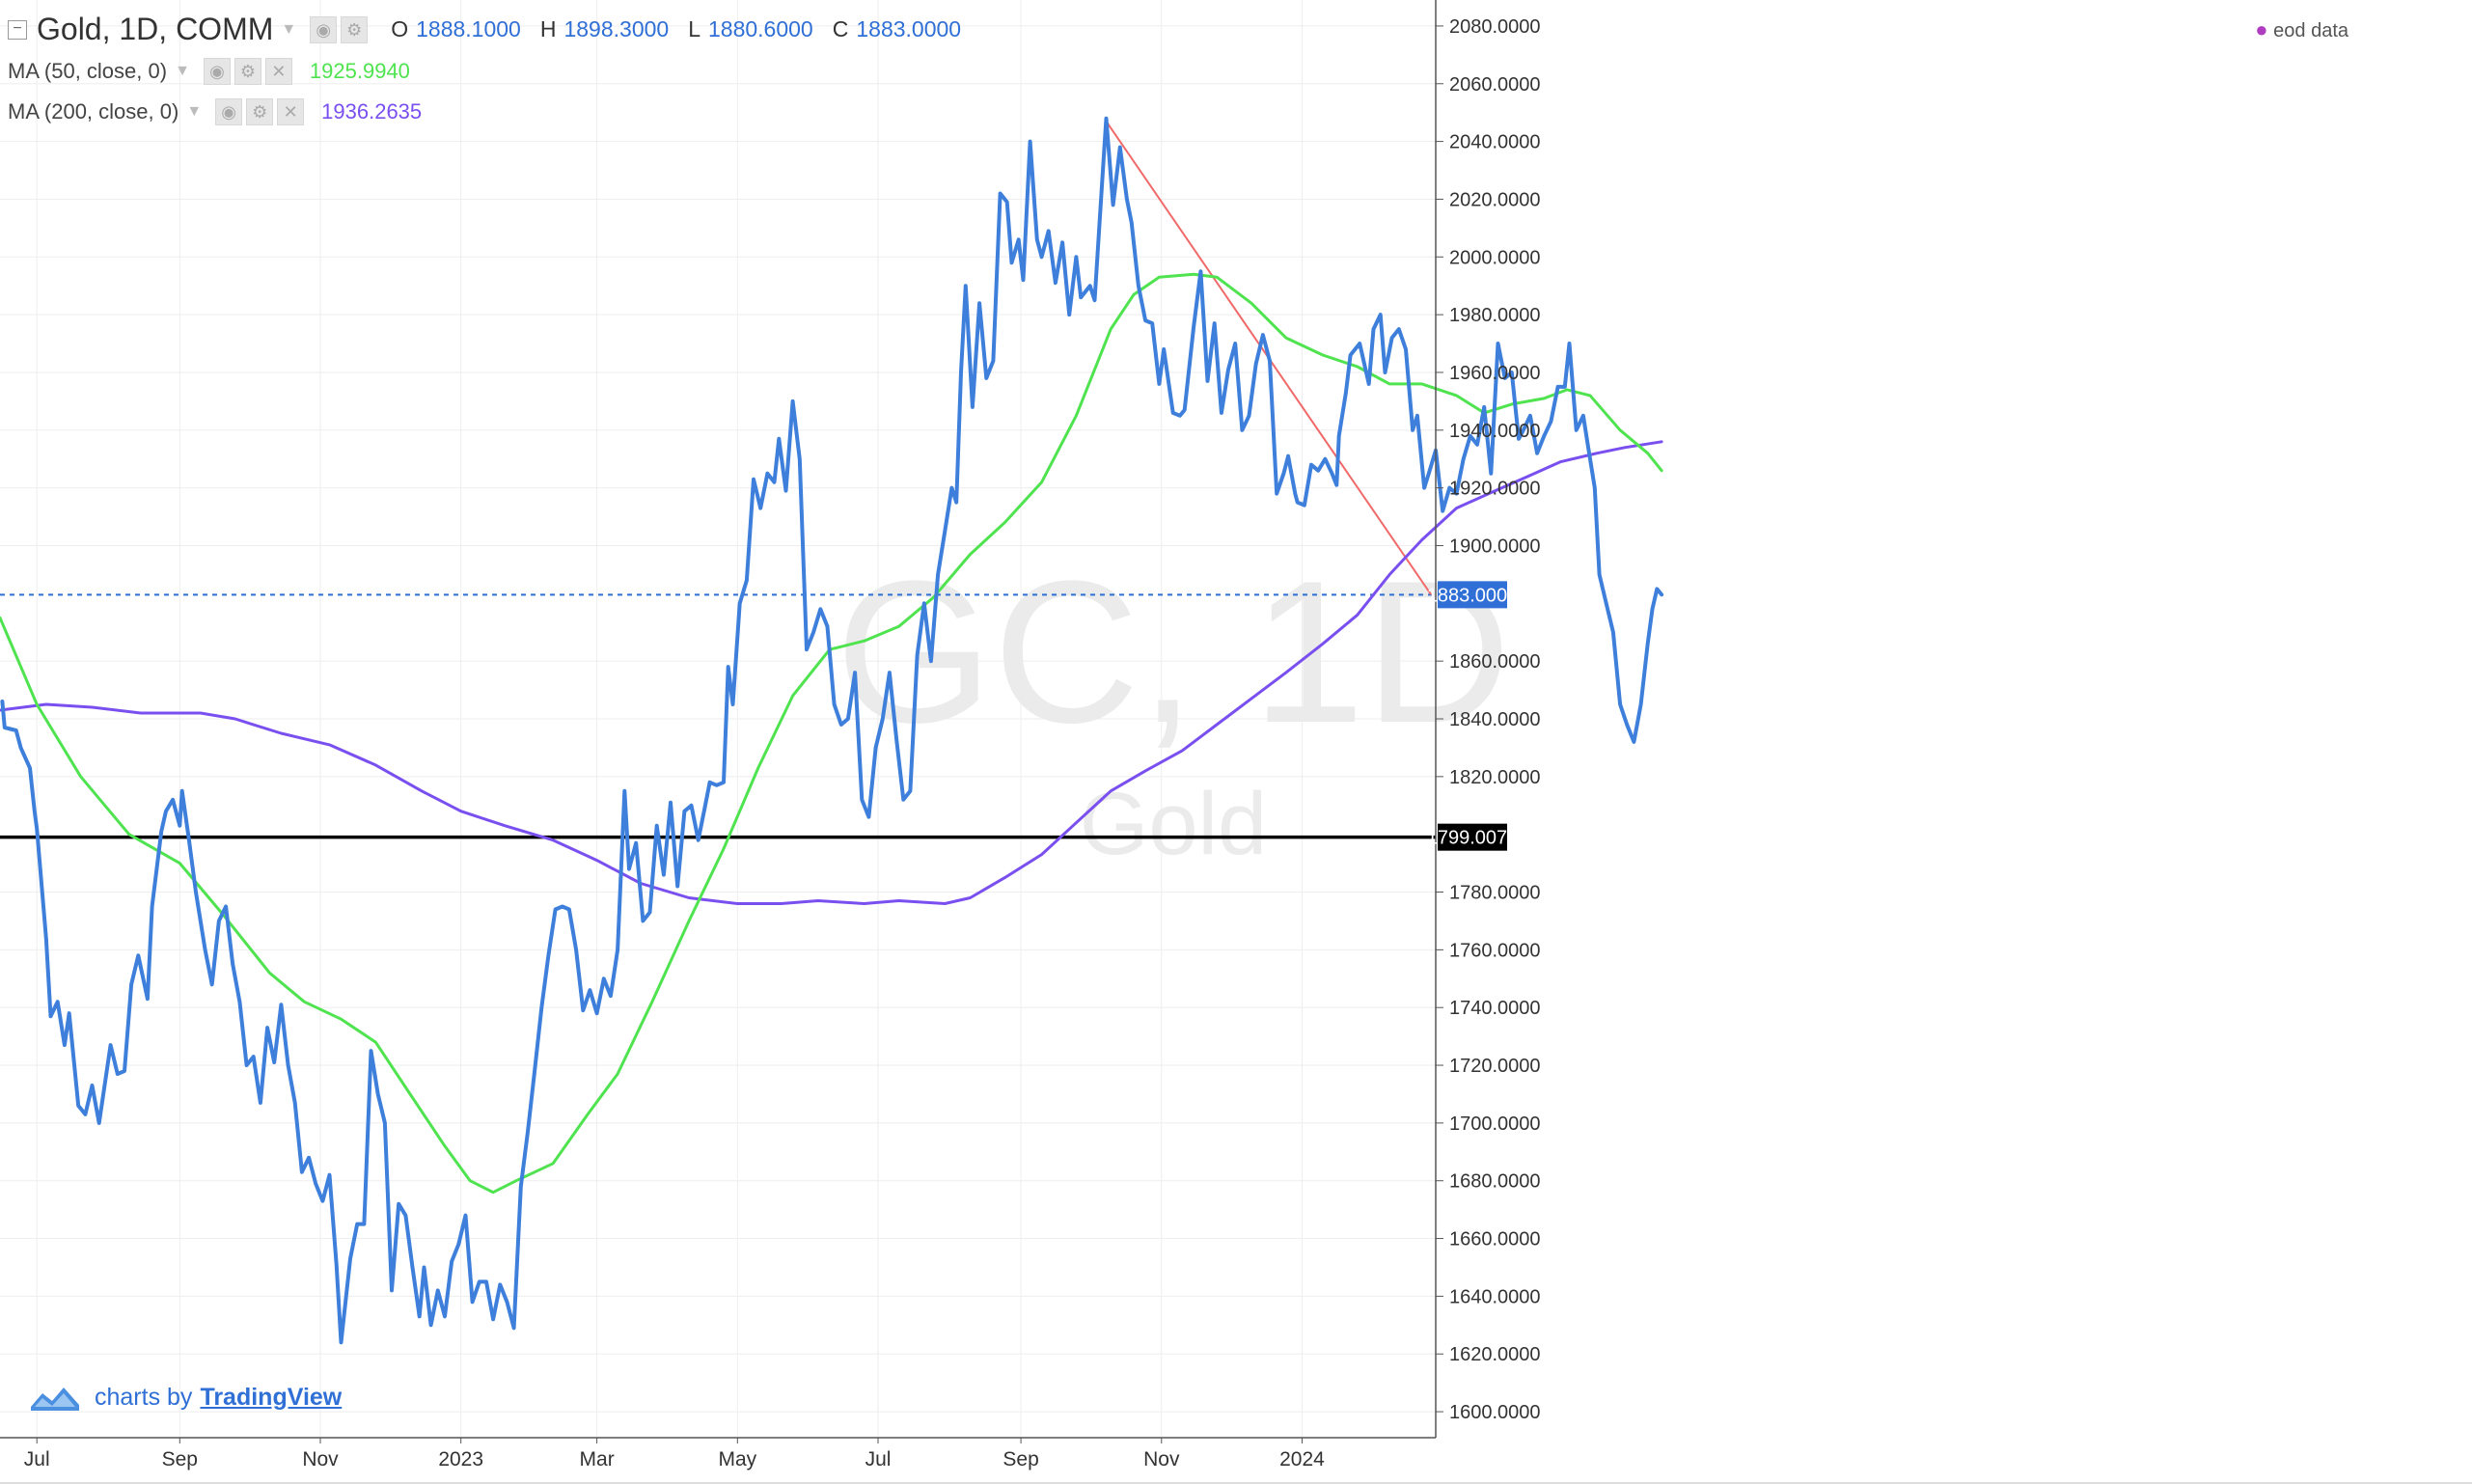  I want to click on y-tick-label: 2060.0000, so click(1495, 85).